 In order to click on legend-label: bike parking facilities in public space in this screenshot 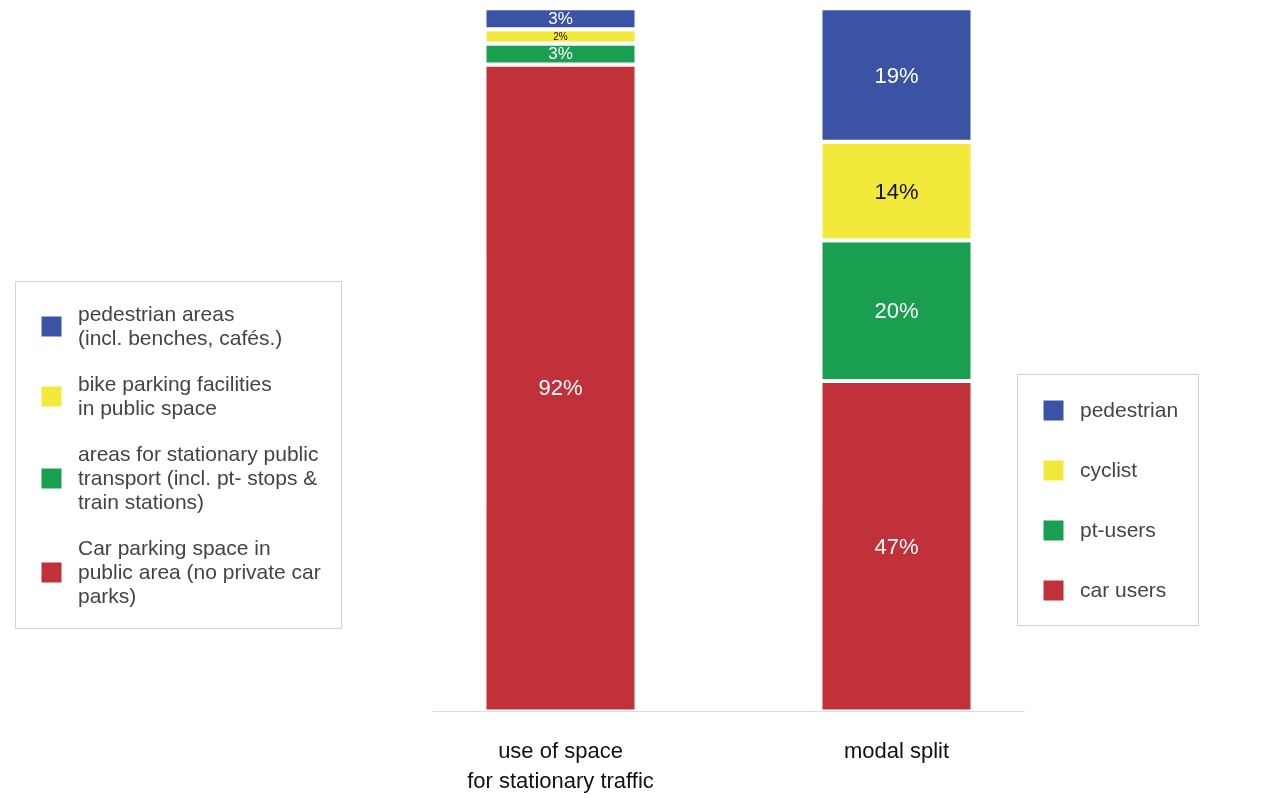, I will do `click(175, 396)`.